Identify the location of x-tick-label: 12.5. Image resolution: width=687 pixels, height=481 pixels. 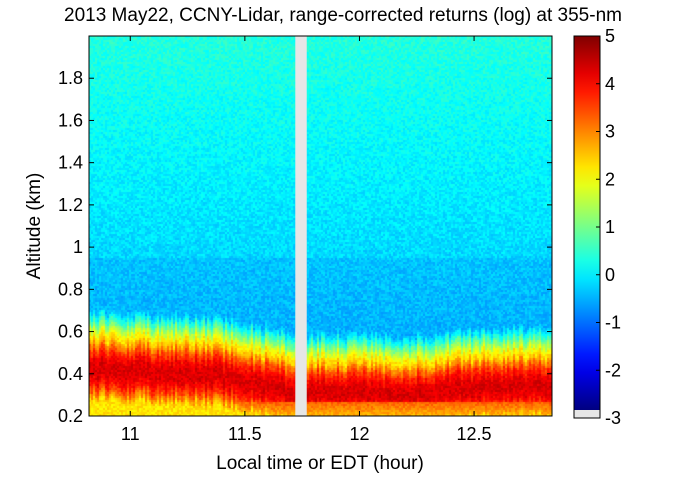
(474, 434).